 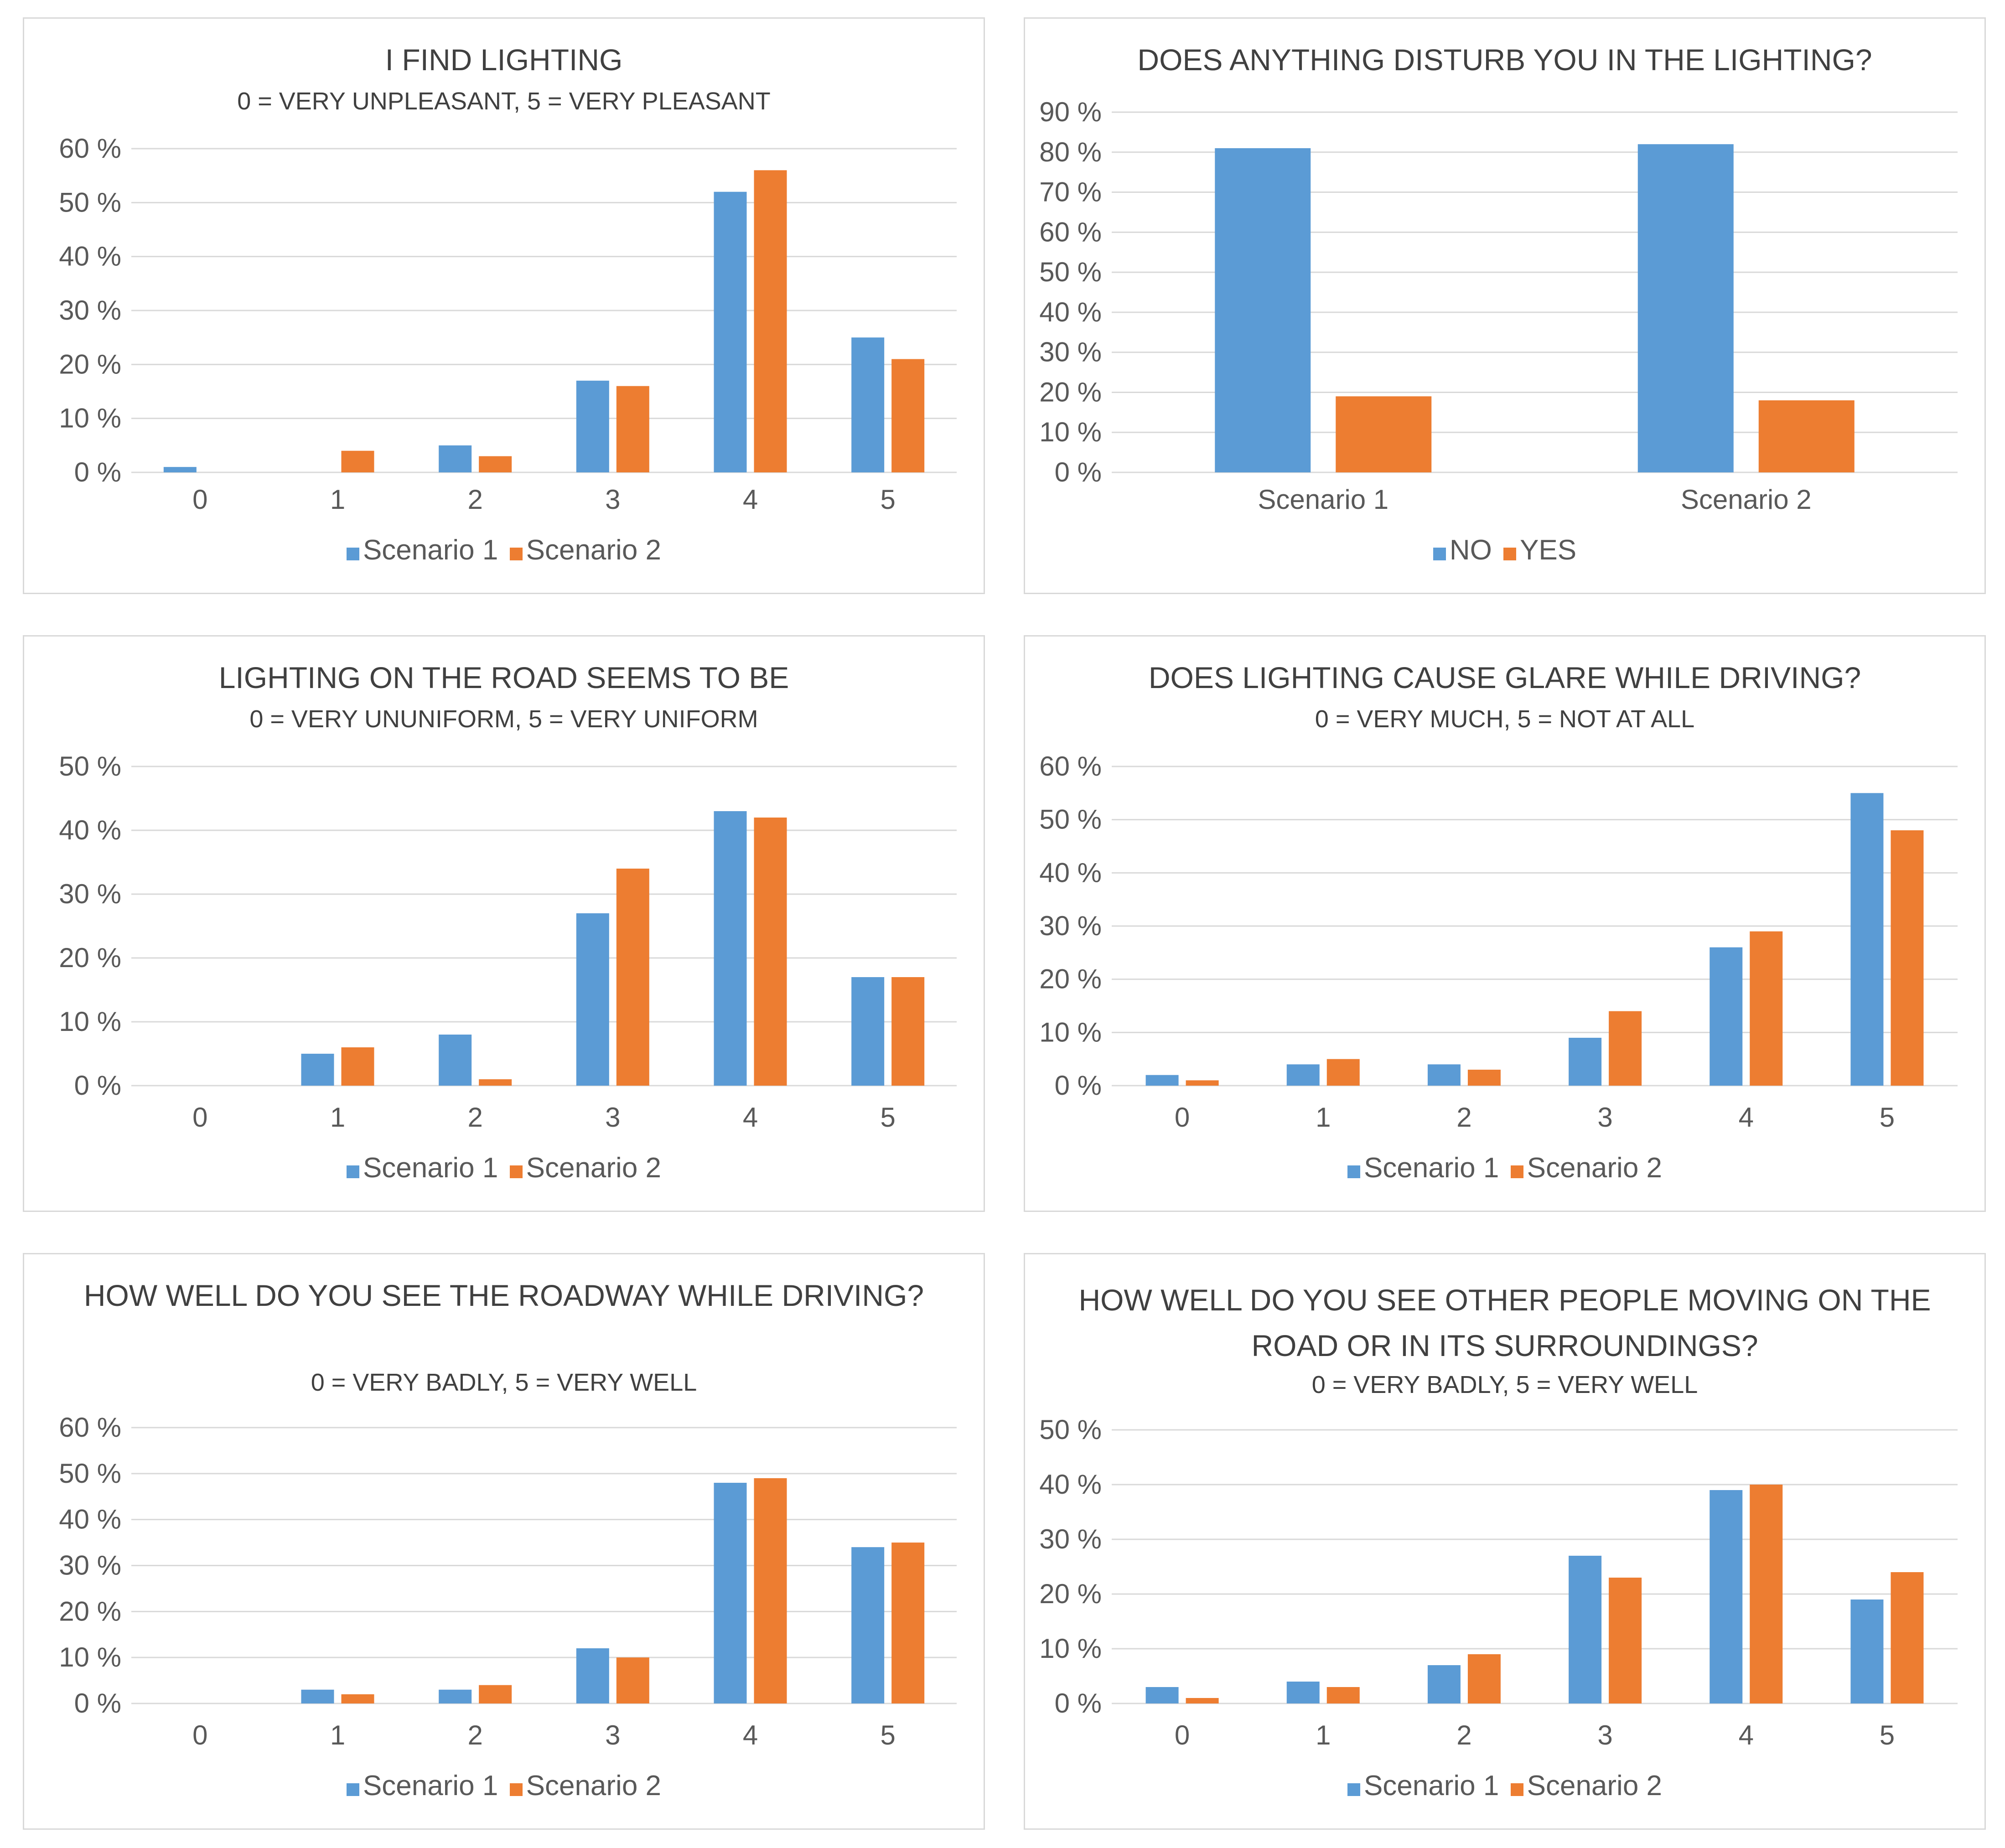 What do you see at coordinates (1539, 550) in the screenshot?
I see `legend-item-series-2: YES` at bounding box center [1539, 550].